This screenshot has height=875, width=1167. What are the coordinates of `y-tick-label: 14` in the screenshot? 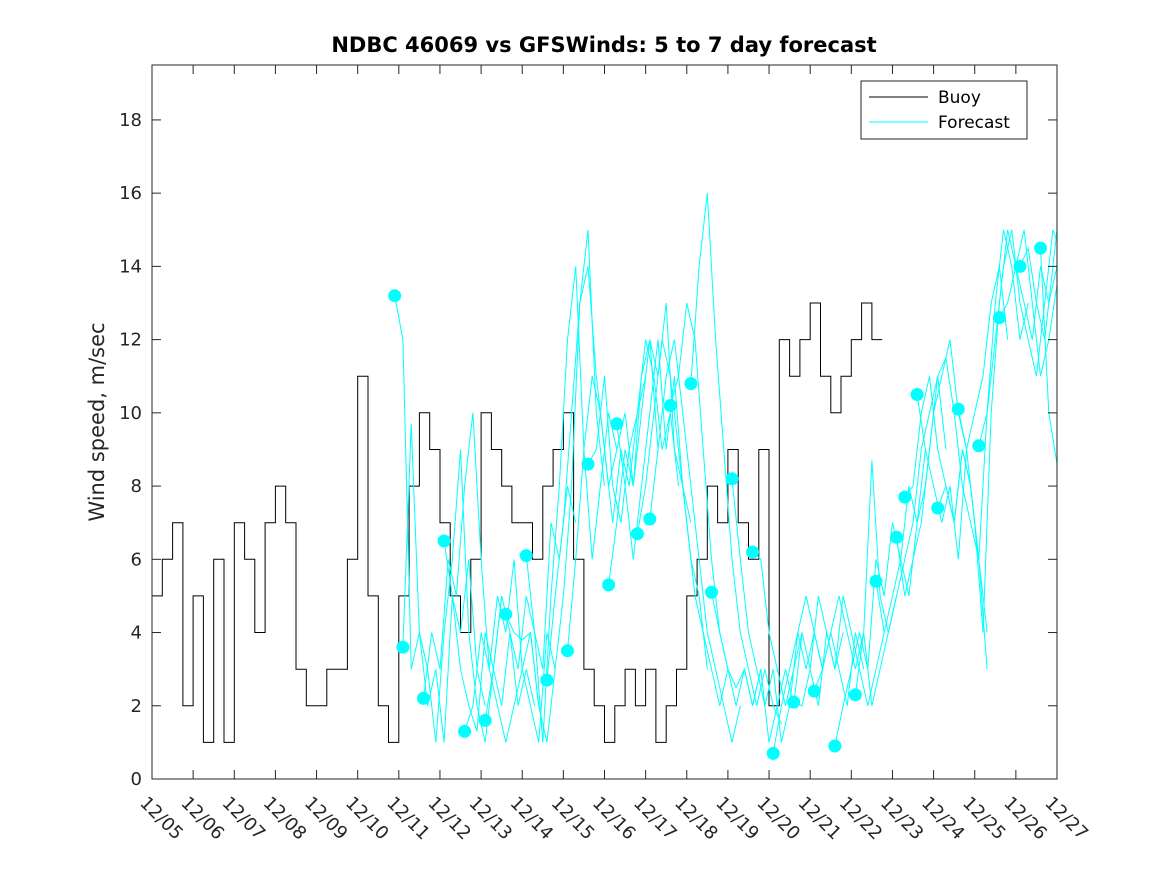 It's located at (130, 266).